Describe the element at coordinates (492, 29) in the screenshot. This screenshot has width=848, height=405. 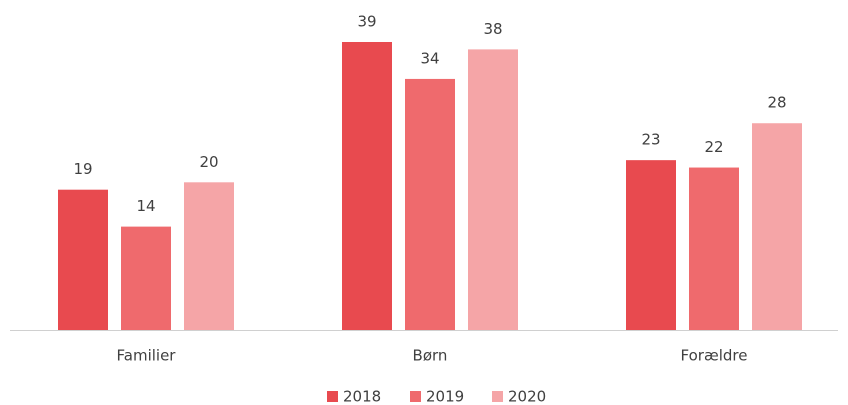
I see `data-label: 38` at that location.